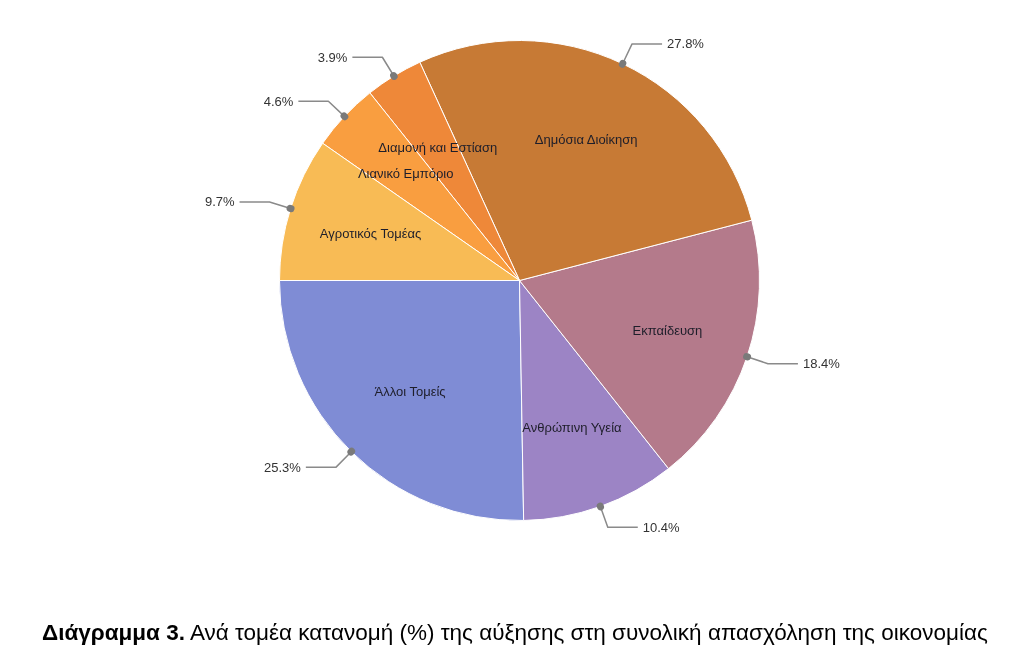 The image size is (1024, 660). I want to click on data-label: 9.7%, so click(219, 202).